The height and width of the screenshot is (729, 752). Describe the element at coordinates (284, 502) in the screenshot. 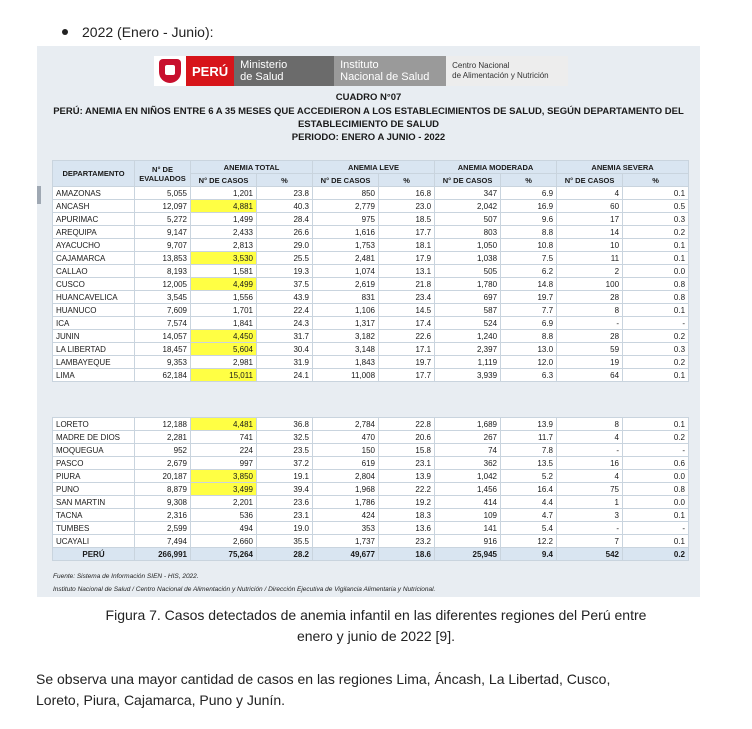

I see `cell-value: 23.6` at that location.